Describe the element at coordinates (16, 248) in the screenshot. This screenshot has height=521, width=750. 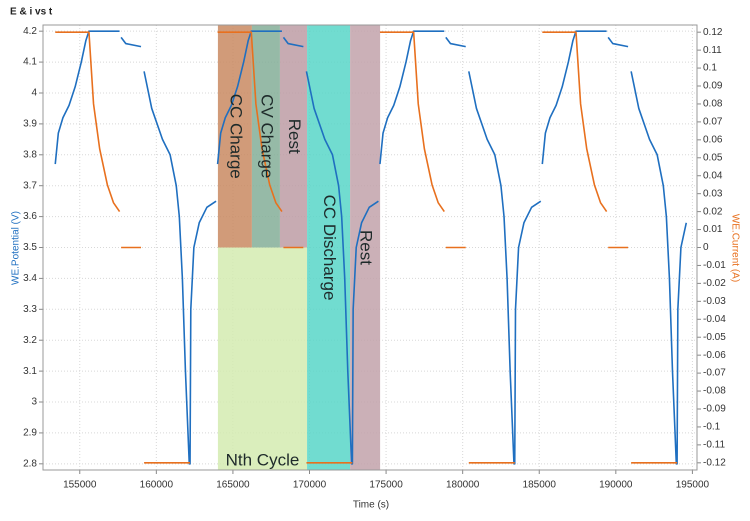
I see `y-axis-title: WE.Potential (V)` at that location.